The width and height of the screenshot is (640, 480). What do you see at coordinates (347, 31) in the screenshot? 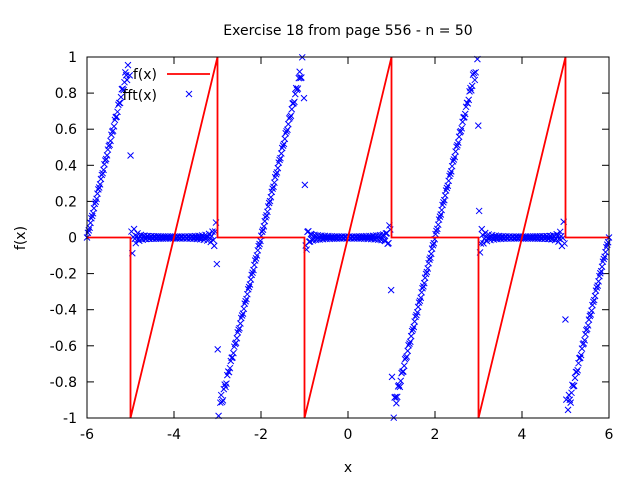
I see `chart-title: Exercise 18 from page 556 - n = 50` at bounding box center [347, 31].